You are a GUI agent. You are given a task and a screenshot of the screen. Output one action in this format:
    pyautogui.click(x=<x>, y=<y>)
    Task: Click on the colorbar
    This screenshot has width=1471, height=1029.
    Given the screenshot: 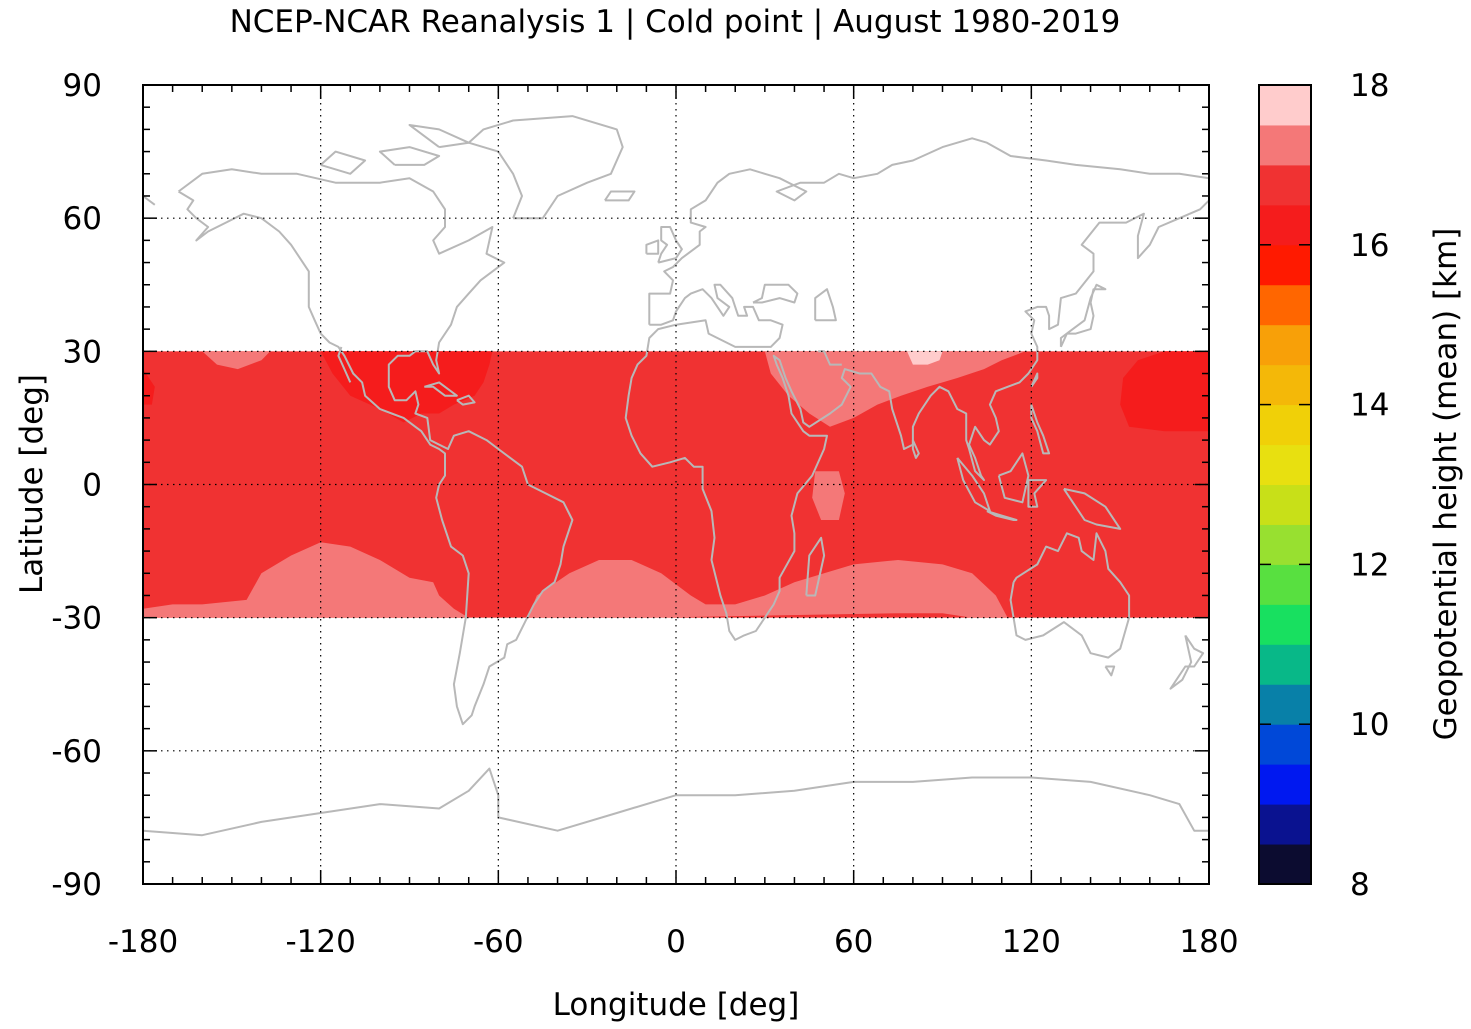 What is the action you would take?
    pyautogui.click(x=1285, y=484)
    